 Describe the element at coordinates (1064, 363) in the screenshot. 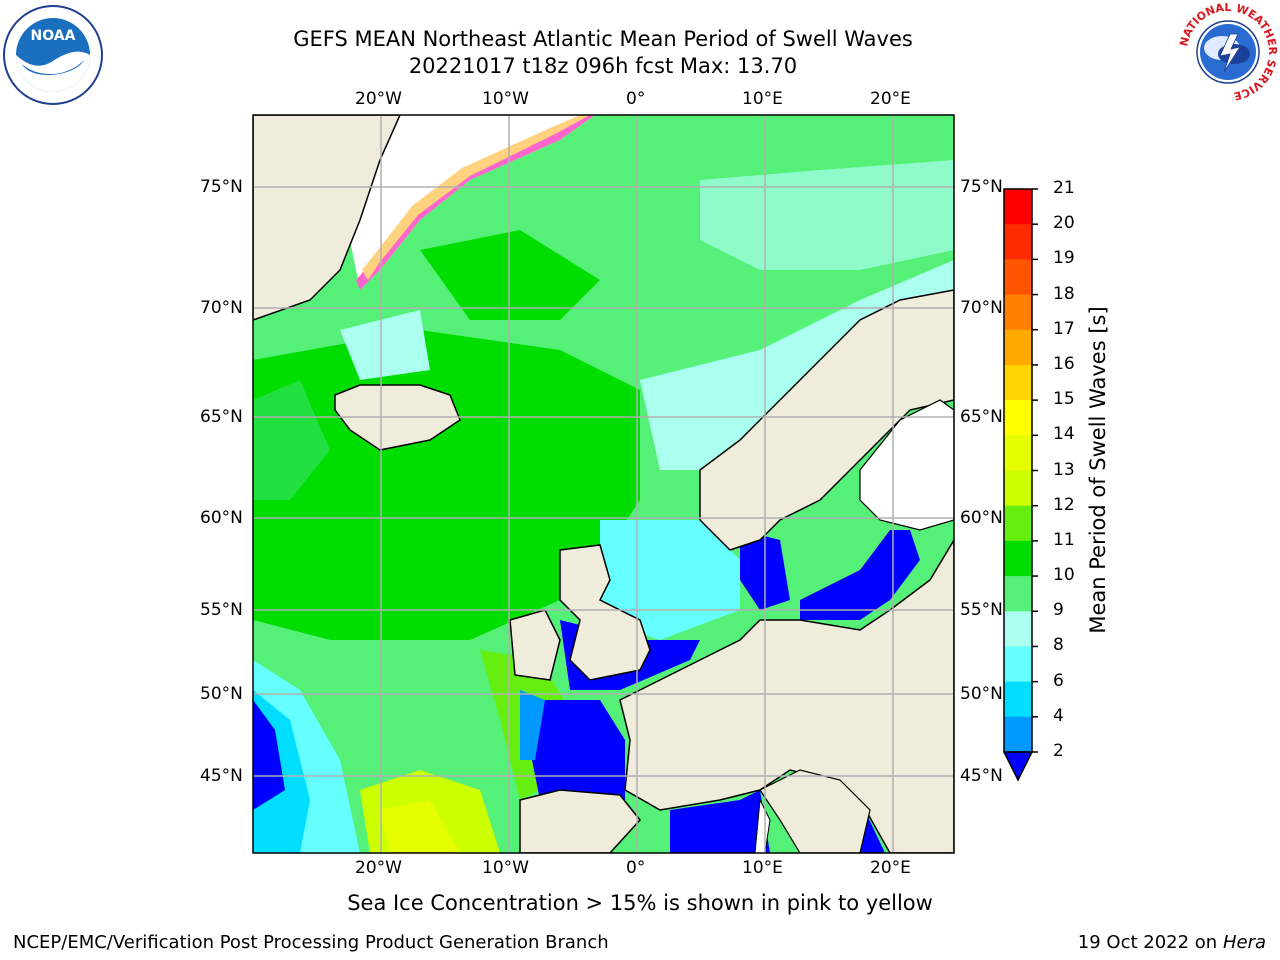

I see `colorbar-tick-label: 16` at that location.